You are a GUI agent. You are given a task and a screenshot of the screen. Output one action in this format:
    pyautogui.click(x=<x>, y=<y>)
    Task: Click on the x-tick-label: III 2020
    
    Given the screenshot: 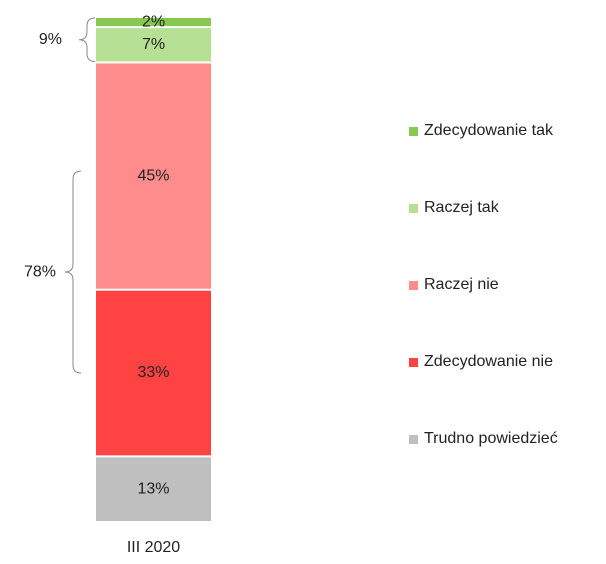 What is the action you would take?
    pyautogui.click(x=153, y=547)
    